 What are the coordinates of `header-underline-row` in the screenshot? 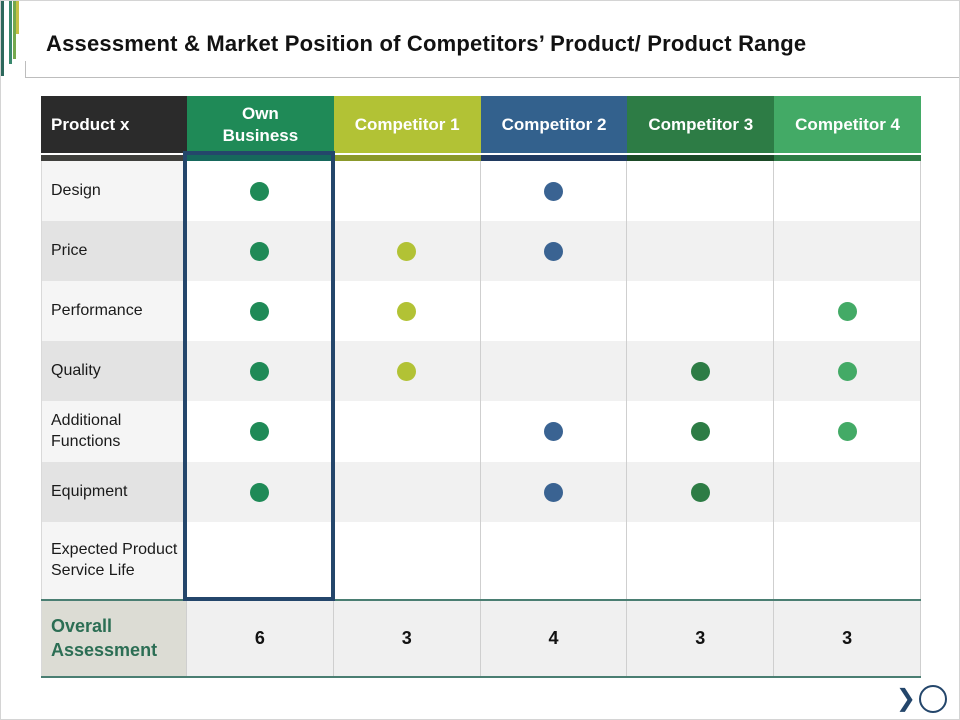 It's located at (481, 157).